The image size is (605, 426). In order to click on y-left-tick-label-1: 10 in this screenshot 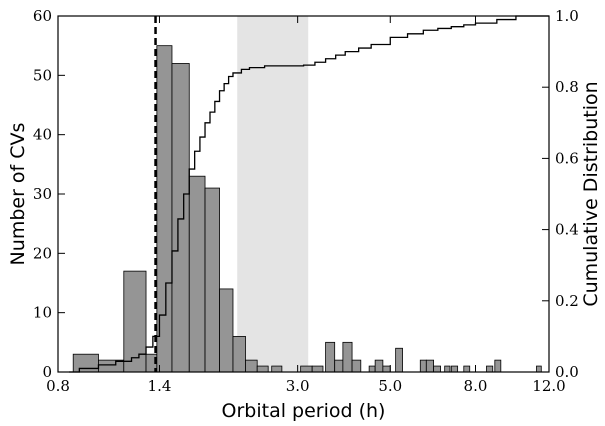, I will do `click(42, 313)`.